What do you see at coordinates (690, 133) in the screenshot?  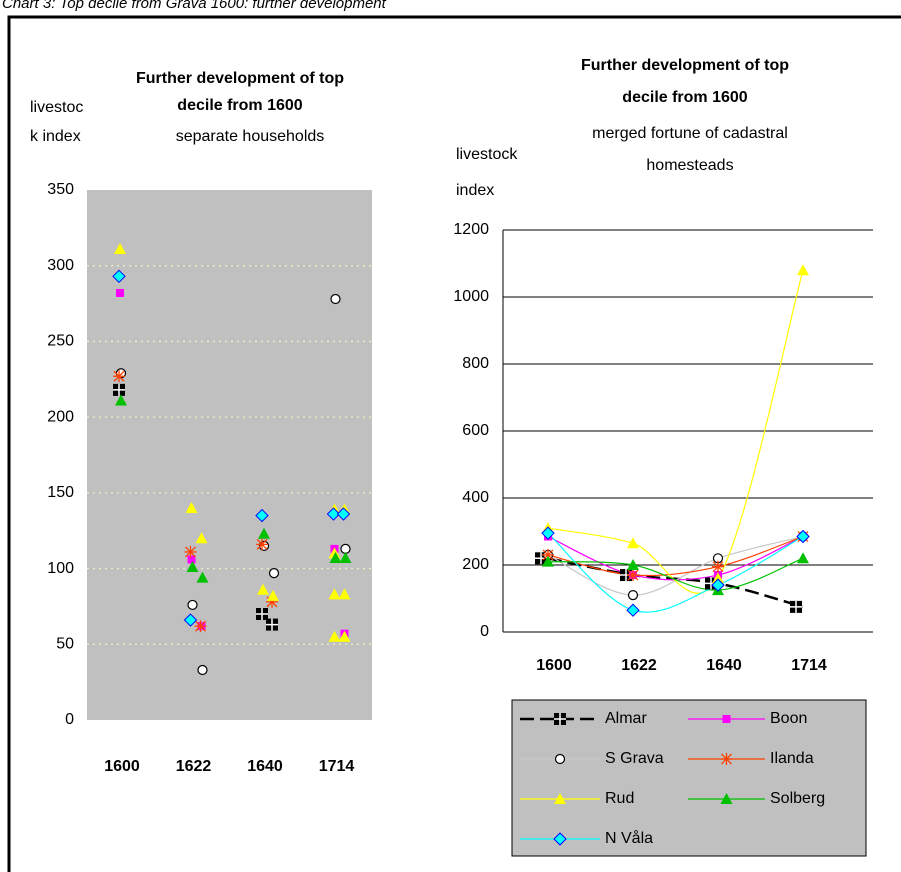 I see `chart-subtitle: merged fortune of cadastral` at bounding box center [690, 133].